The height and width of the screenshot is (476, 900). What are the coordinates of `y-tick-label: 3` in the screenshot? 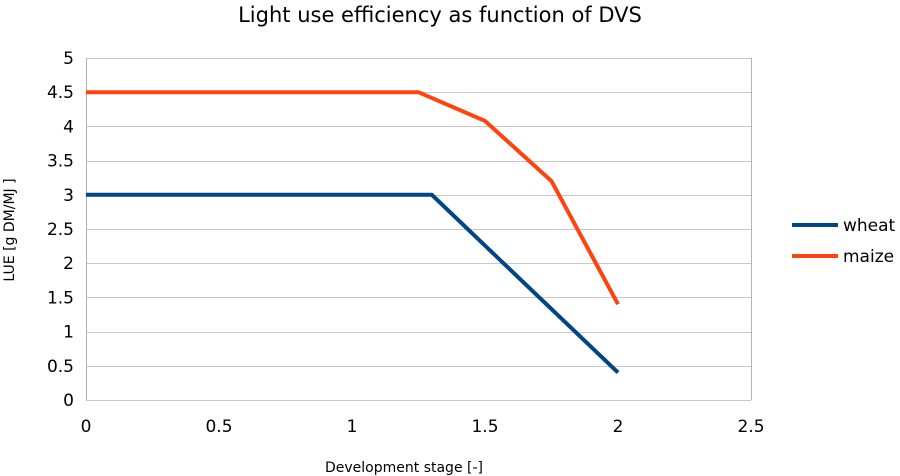 It's located at (68, 196).